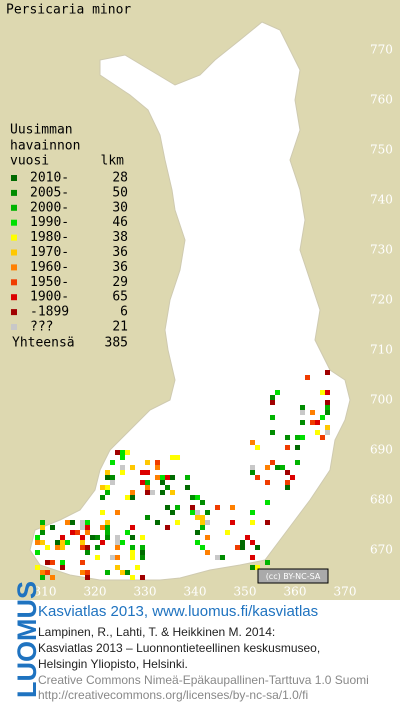 This screenshot has width=400, height=702. What do you see at coordinates (120, 267) in the screenshot?
I see `legend-count: 36` at bounding box center [120, 267].